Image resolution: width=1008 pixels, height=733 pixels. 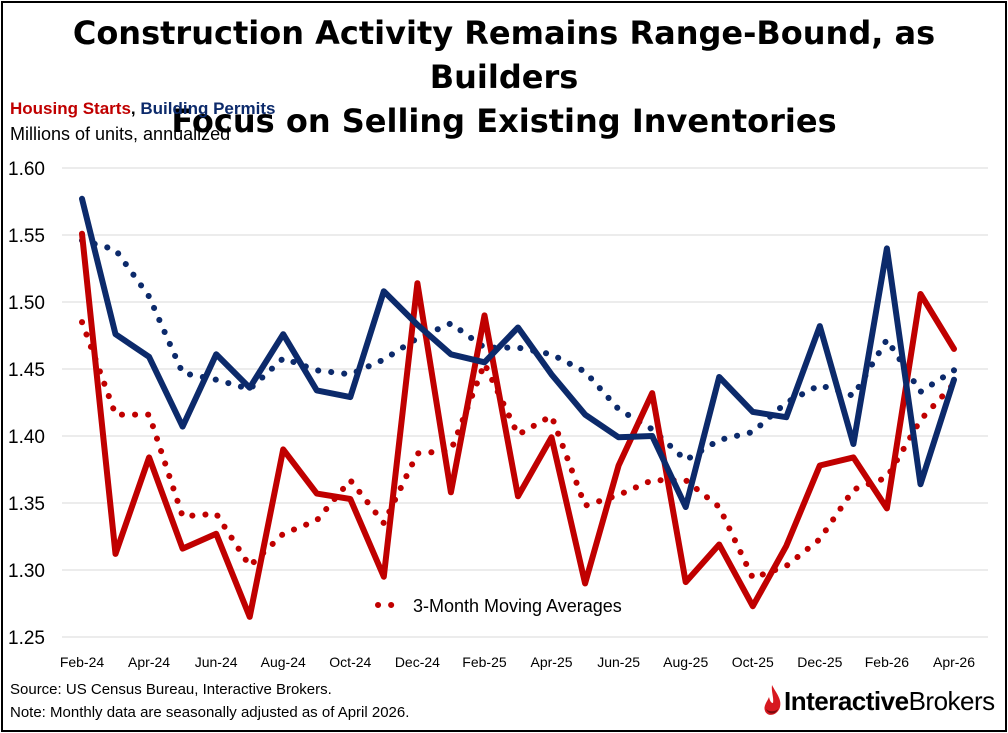 I want to click on x-tick-label: Apr-24, so click(x=149, y=662).